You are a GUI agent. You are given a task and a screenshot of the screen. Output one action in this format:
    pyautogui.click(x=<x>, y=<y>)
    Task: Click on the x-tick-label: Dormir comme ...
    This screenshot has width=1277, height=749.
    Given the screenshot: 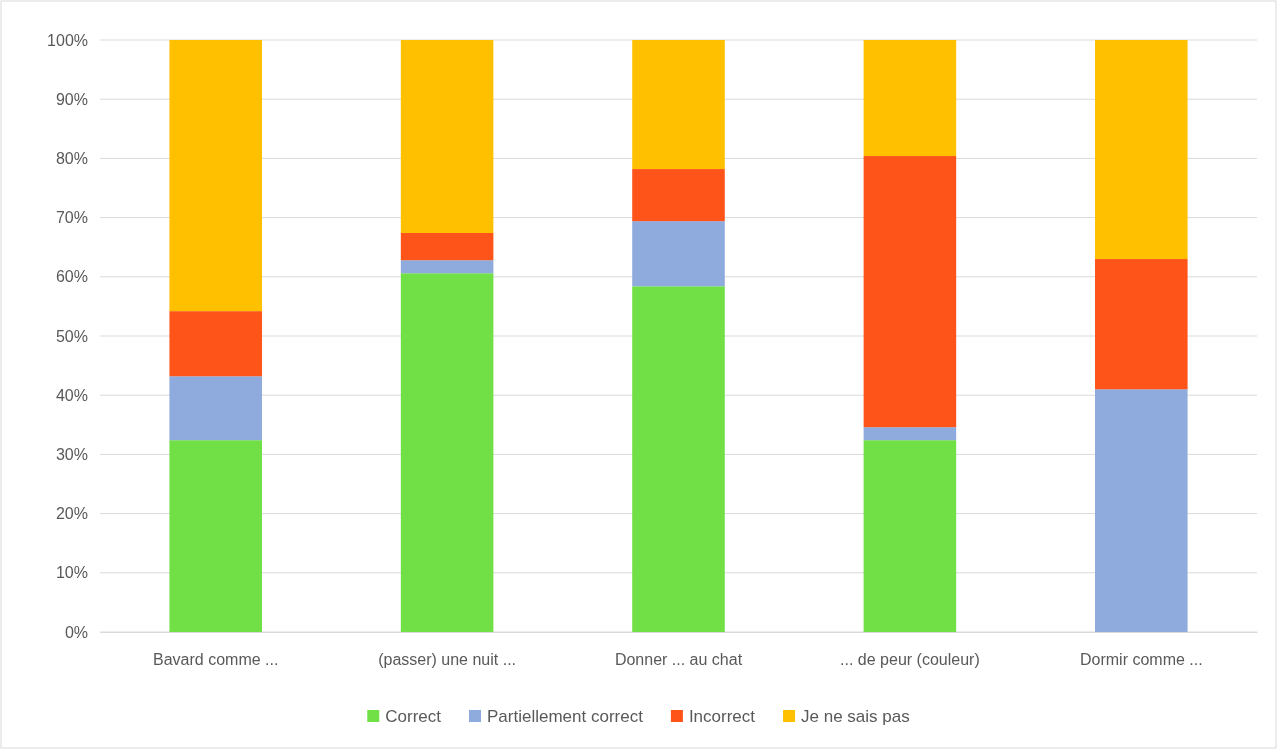 What is the action you would take?
    pyautogui.click(x=1141, y=660)
    